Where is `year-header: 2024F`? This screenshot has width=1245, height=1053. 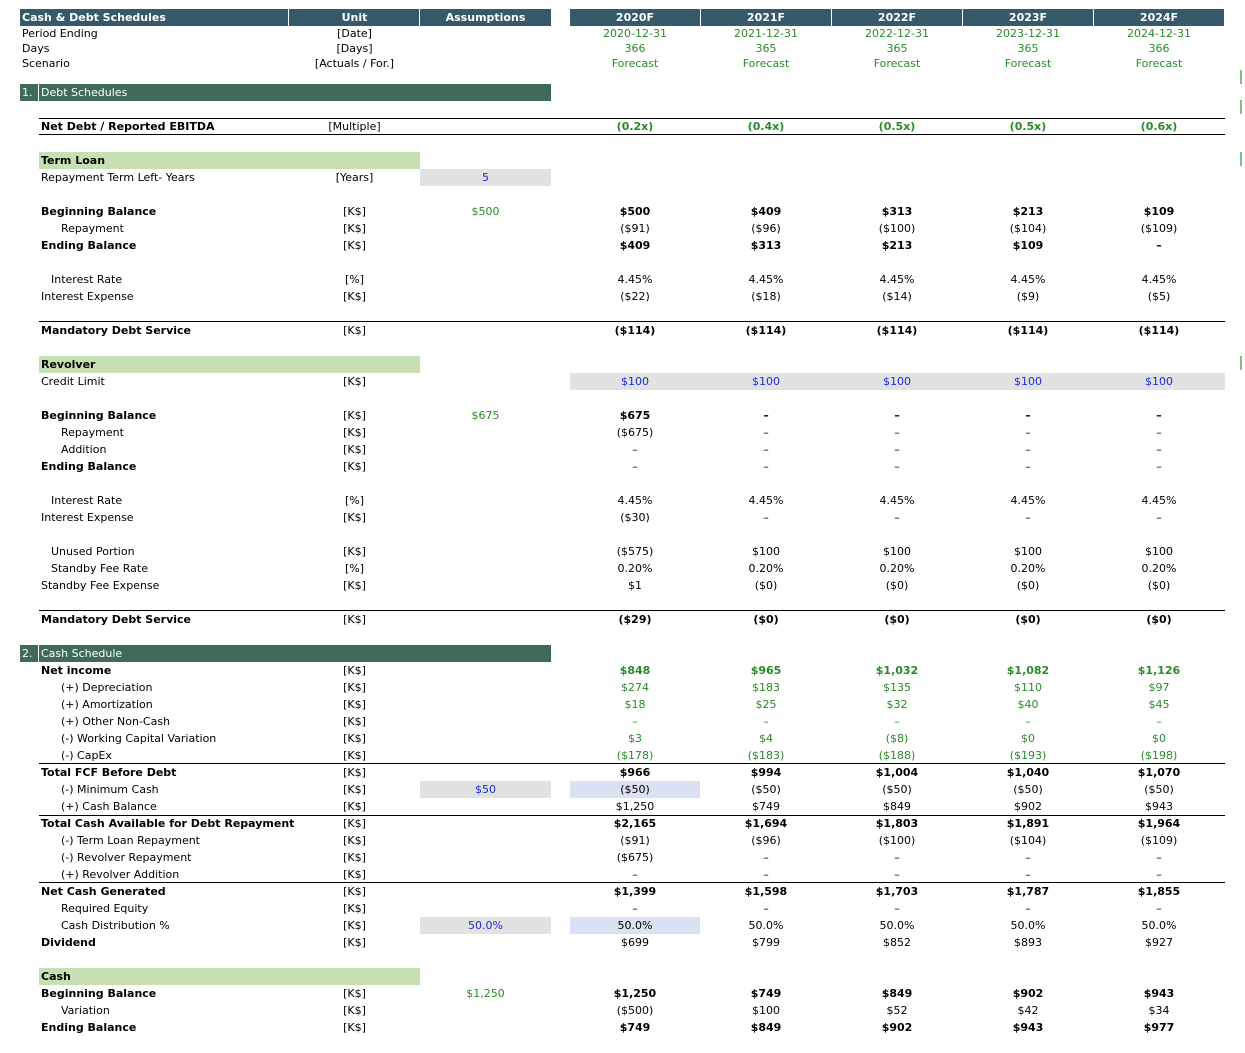
year-header: 2024F is located at coordinates (1159, 17).